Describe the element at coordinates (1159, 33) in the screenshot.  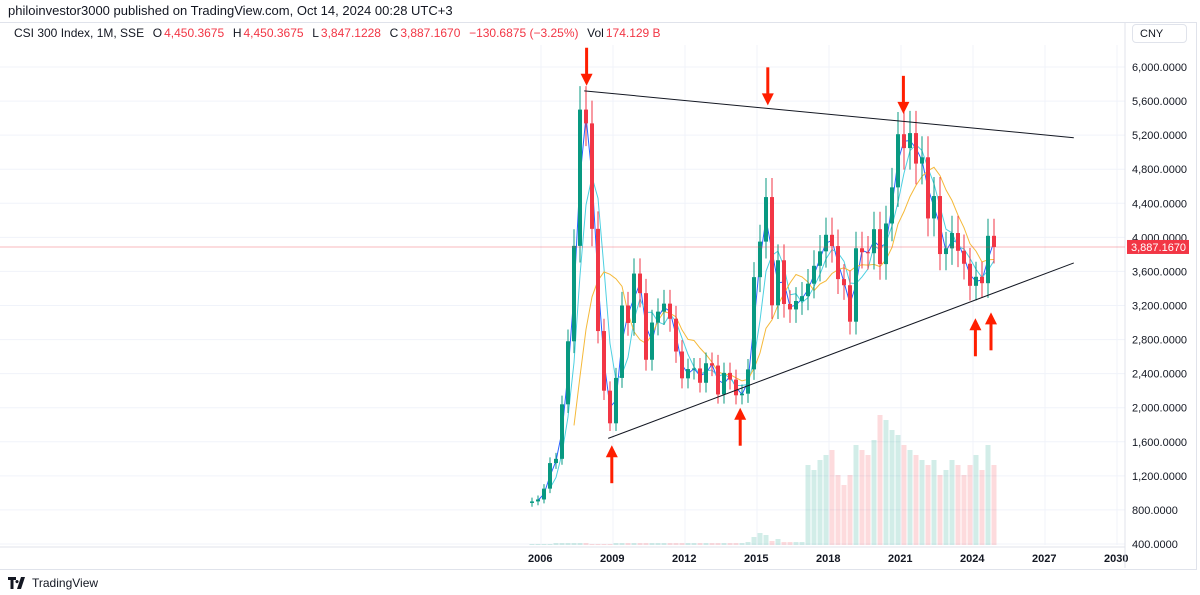
I see `currency-button: CNY` at that location.